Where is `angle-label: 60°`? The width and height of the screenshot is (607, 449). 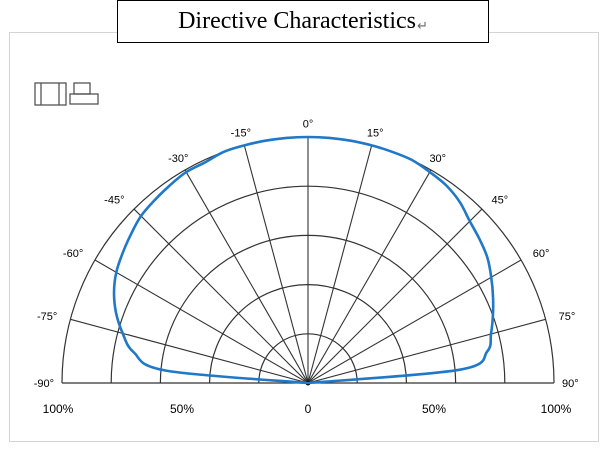
angle-label: 60° is located at coordinates (541, 254).